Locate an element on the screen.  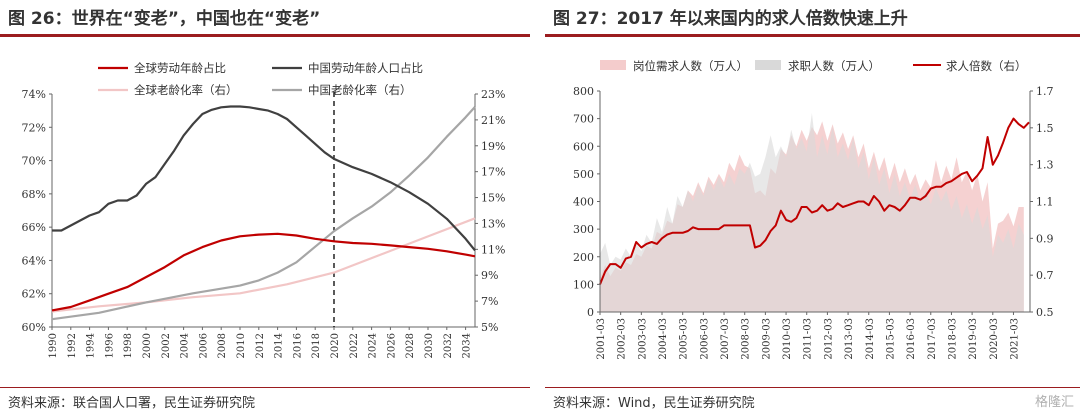
y-right-tick-label: 1.5 is located at coordinates (1045, 128).